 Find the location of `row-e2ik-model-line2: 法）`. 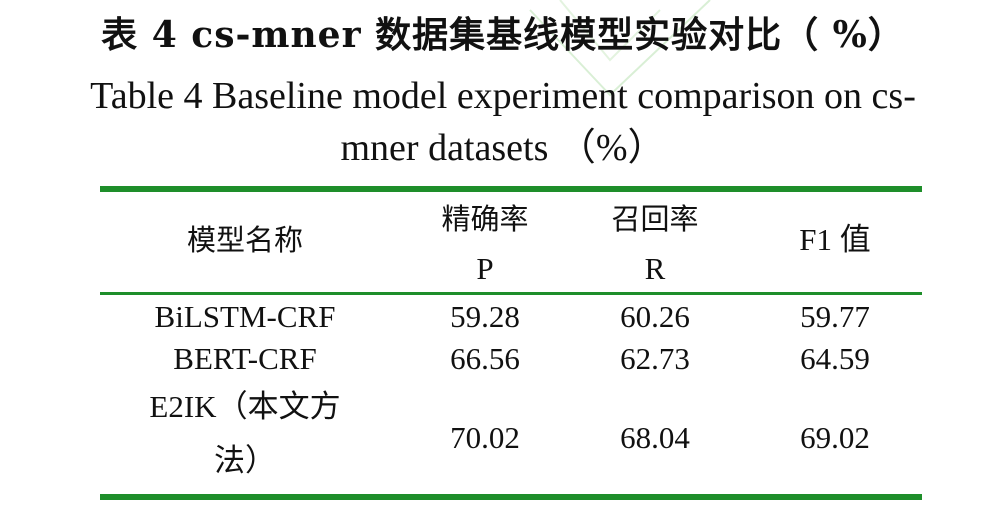

row-e2ik-model-line2: 法） is located at coordinates (245, 460).